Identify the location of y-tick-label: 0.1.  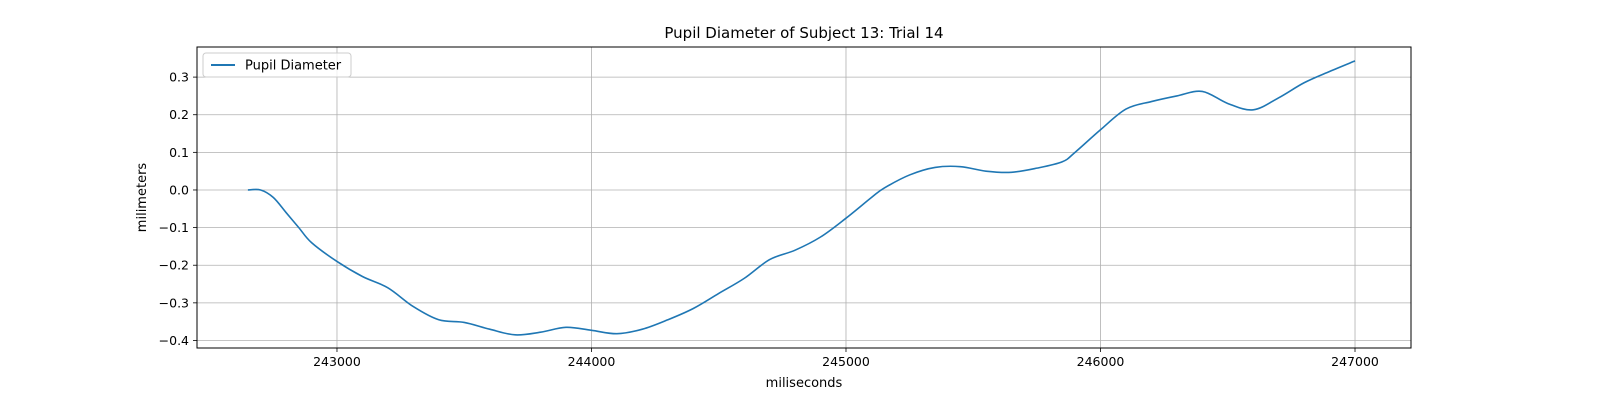
(179, 152).